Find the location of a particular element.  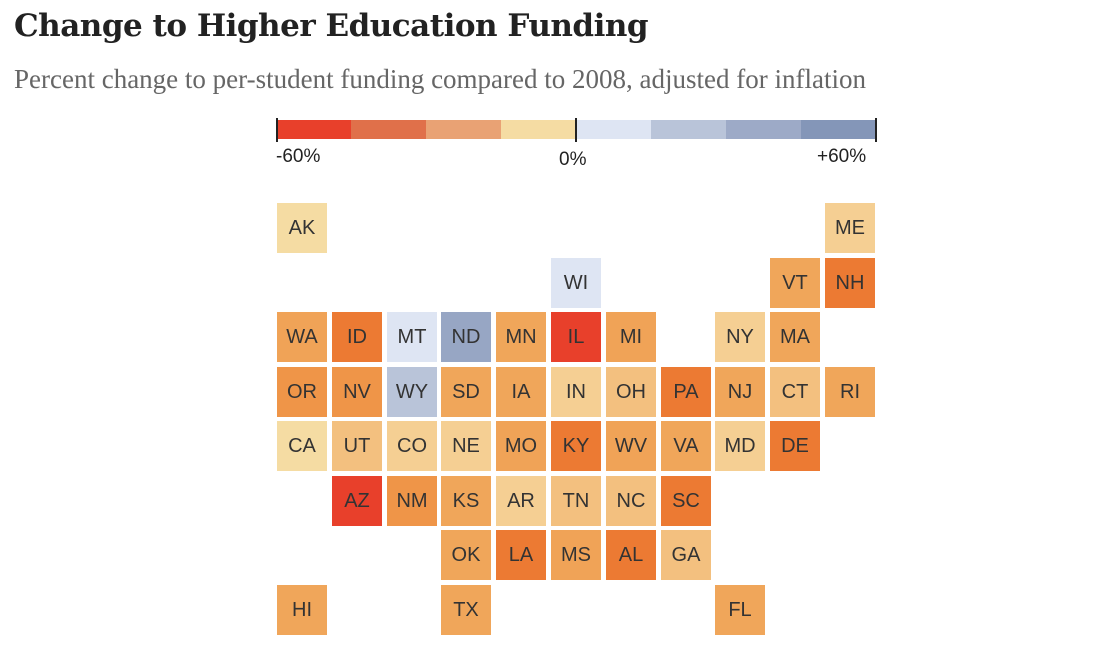

state-tile-nm: NM is located at coordinates (412, 501).